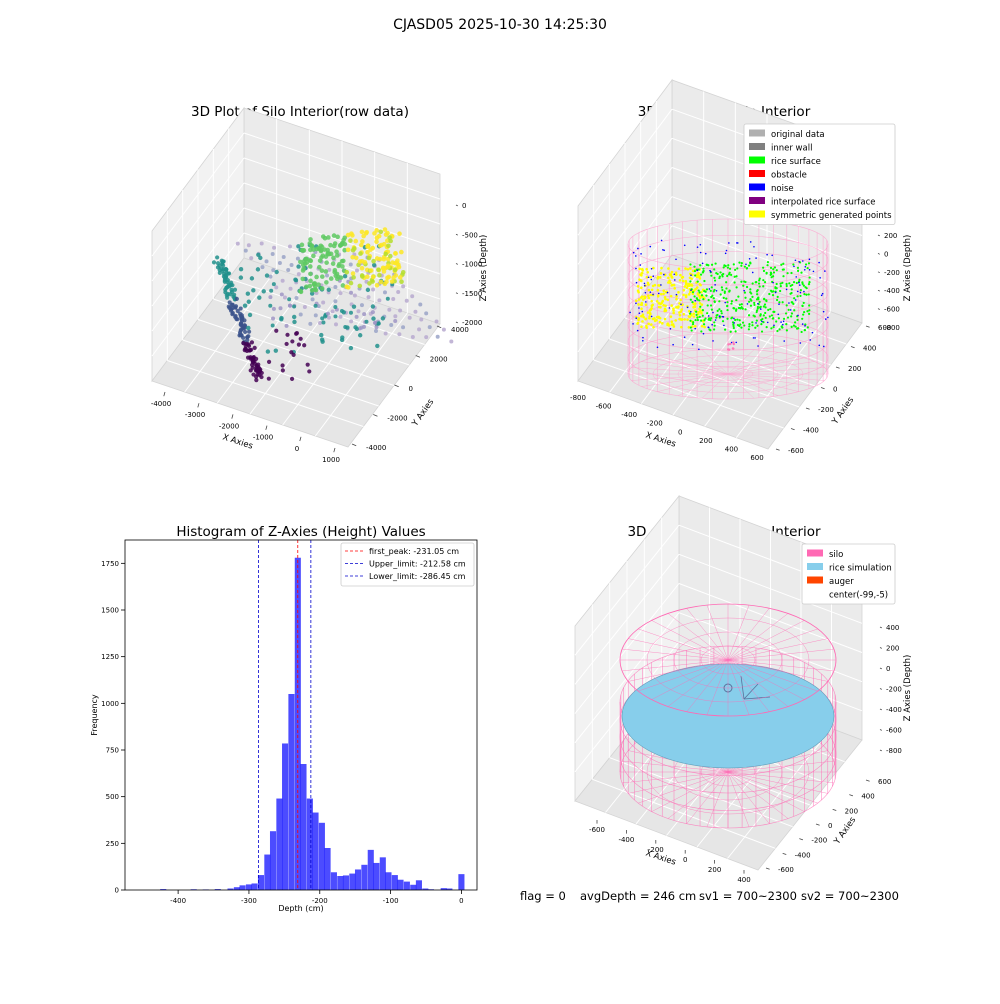 This screenshot has width=1000, height=1004. What do you see at coordinates (376, 448) in the screenshot?
I see `tick-label: -4000` at bounding box center [376, 448].